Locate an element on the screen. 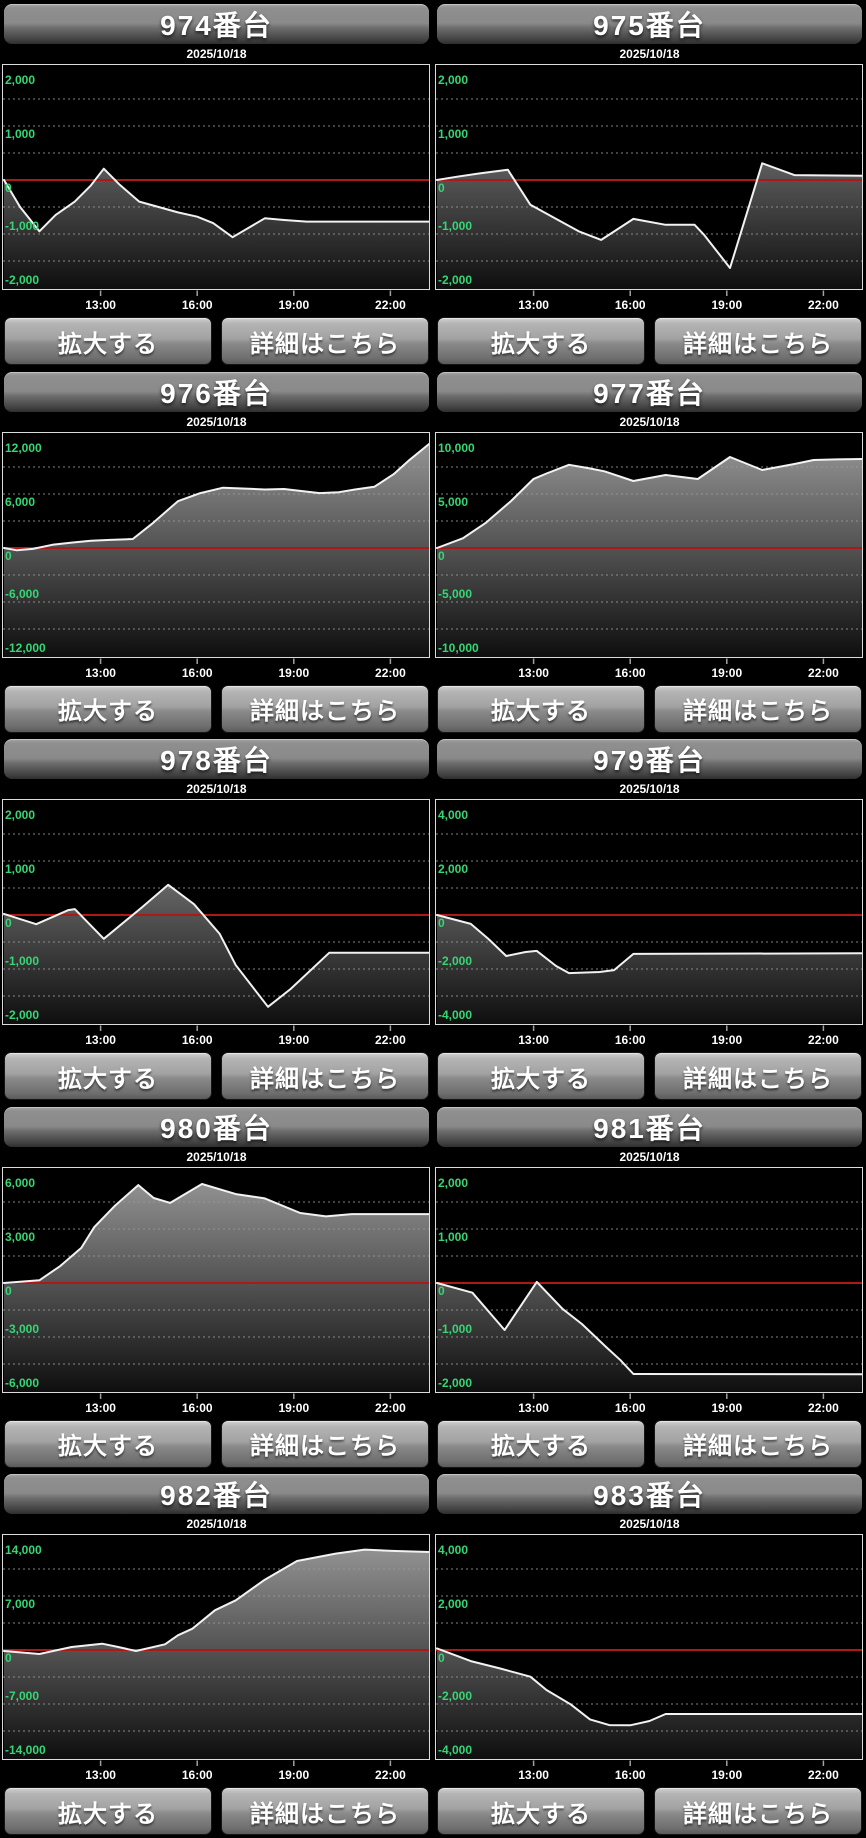  machine-title-bar: 977番台 is located at coordinates (649, 391).